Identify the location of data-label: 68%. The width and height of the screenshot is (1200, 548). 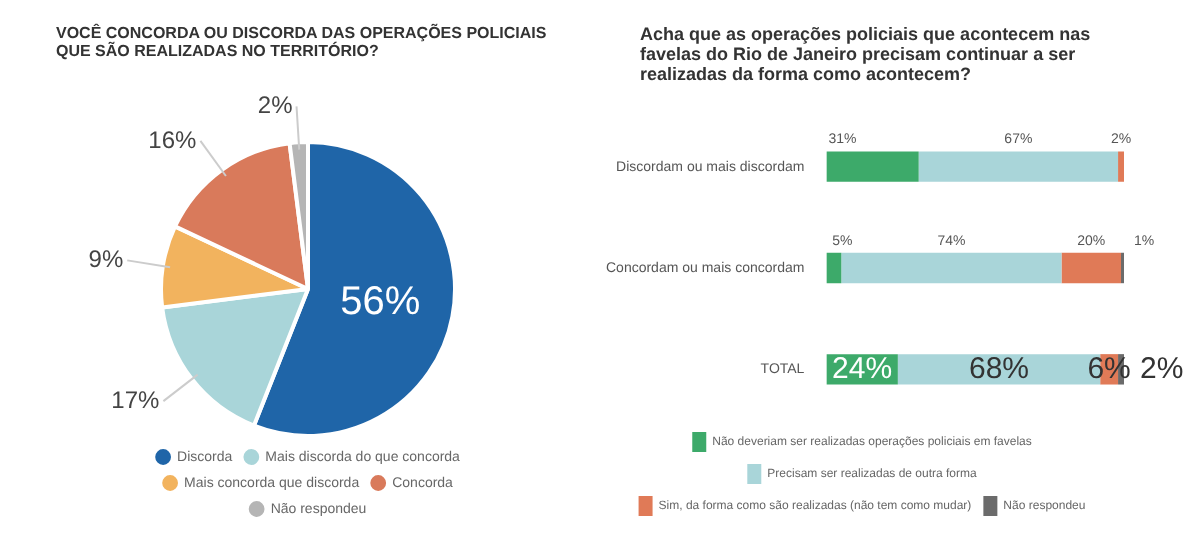
(999, 368).